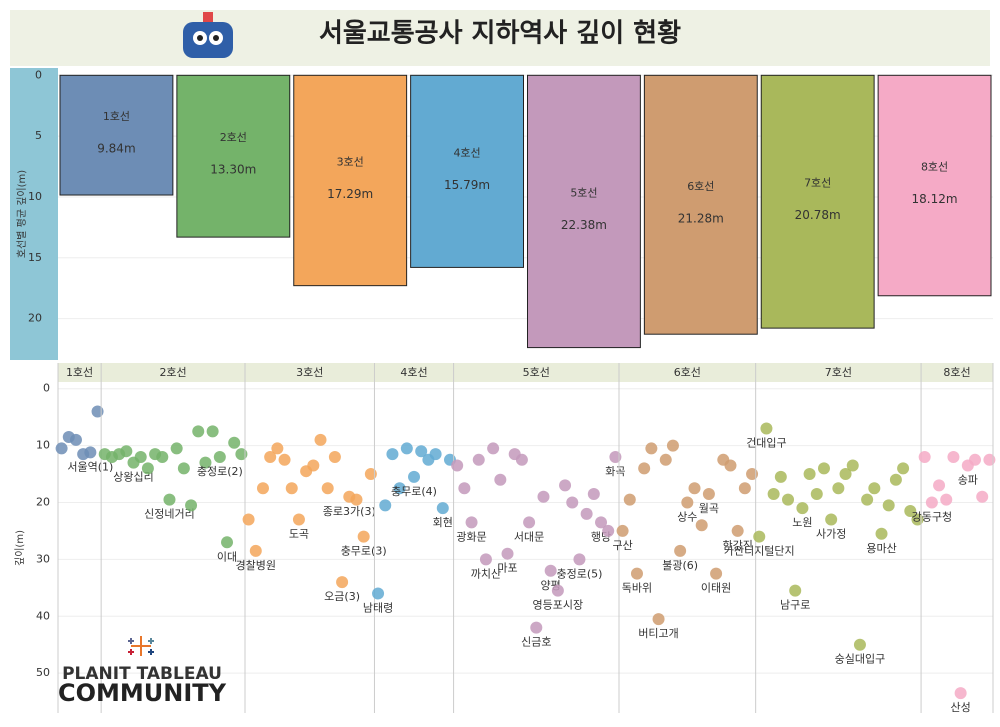  I want to click on station-label: 용마산, so click(881, 548).